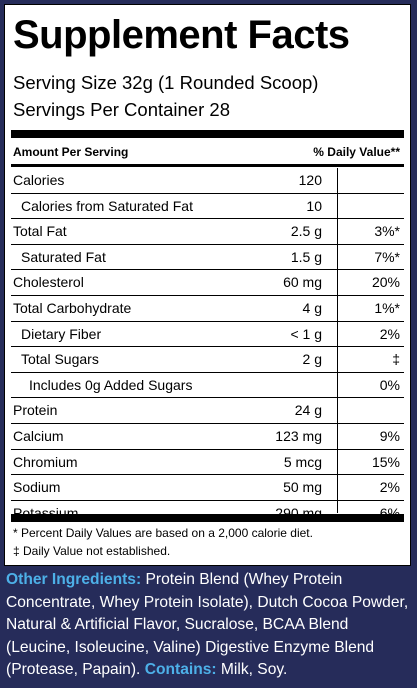  What do you see at coordinates (92, 551) in the screenshot?
I see `footnote-not-established: ‡ Daily Value not established.` at bounding box center [92, 551].